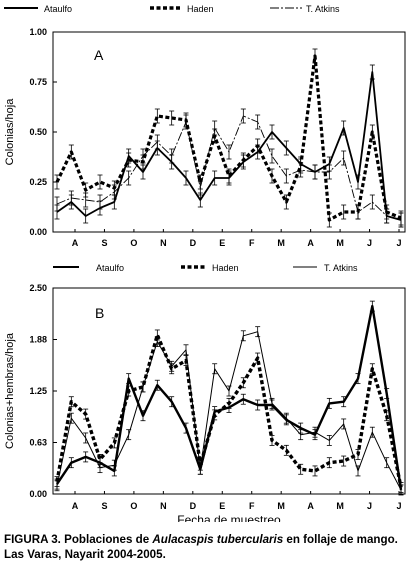 The image size is (411, 570). Describe the element at coordinates (323, 9) in the screenshot. I see `legend-a-atkins: T. Atkins` at that location.